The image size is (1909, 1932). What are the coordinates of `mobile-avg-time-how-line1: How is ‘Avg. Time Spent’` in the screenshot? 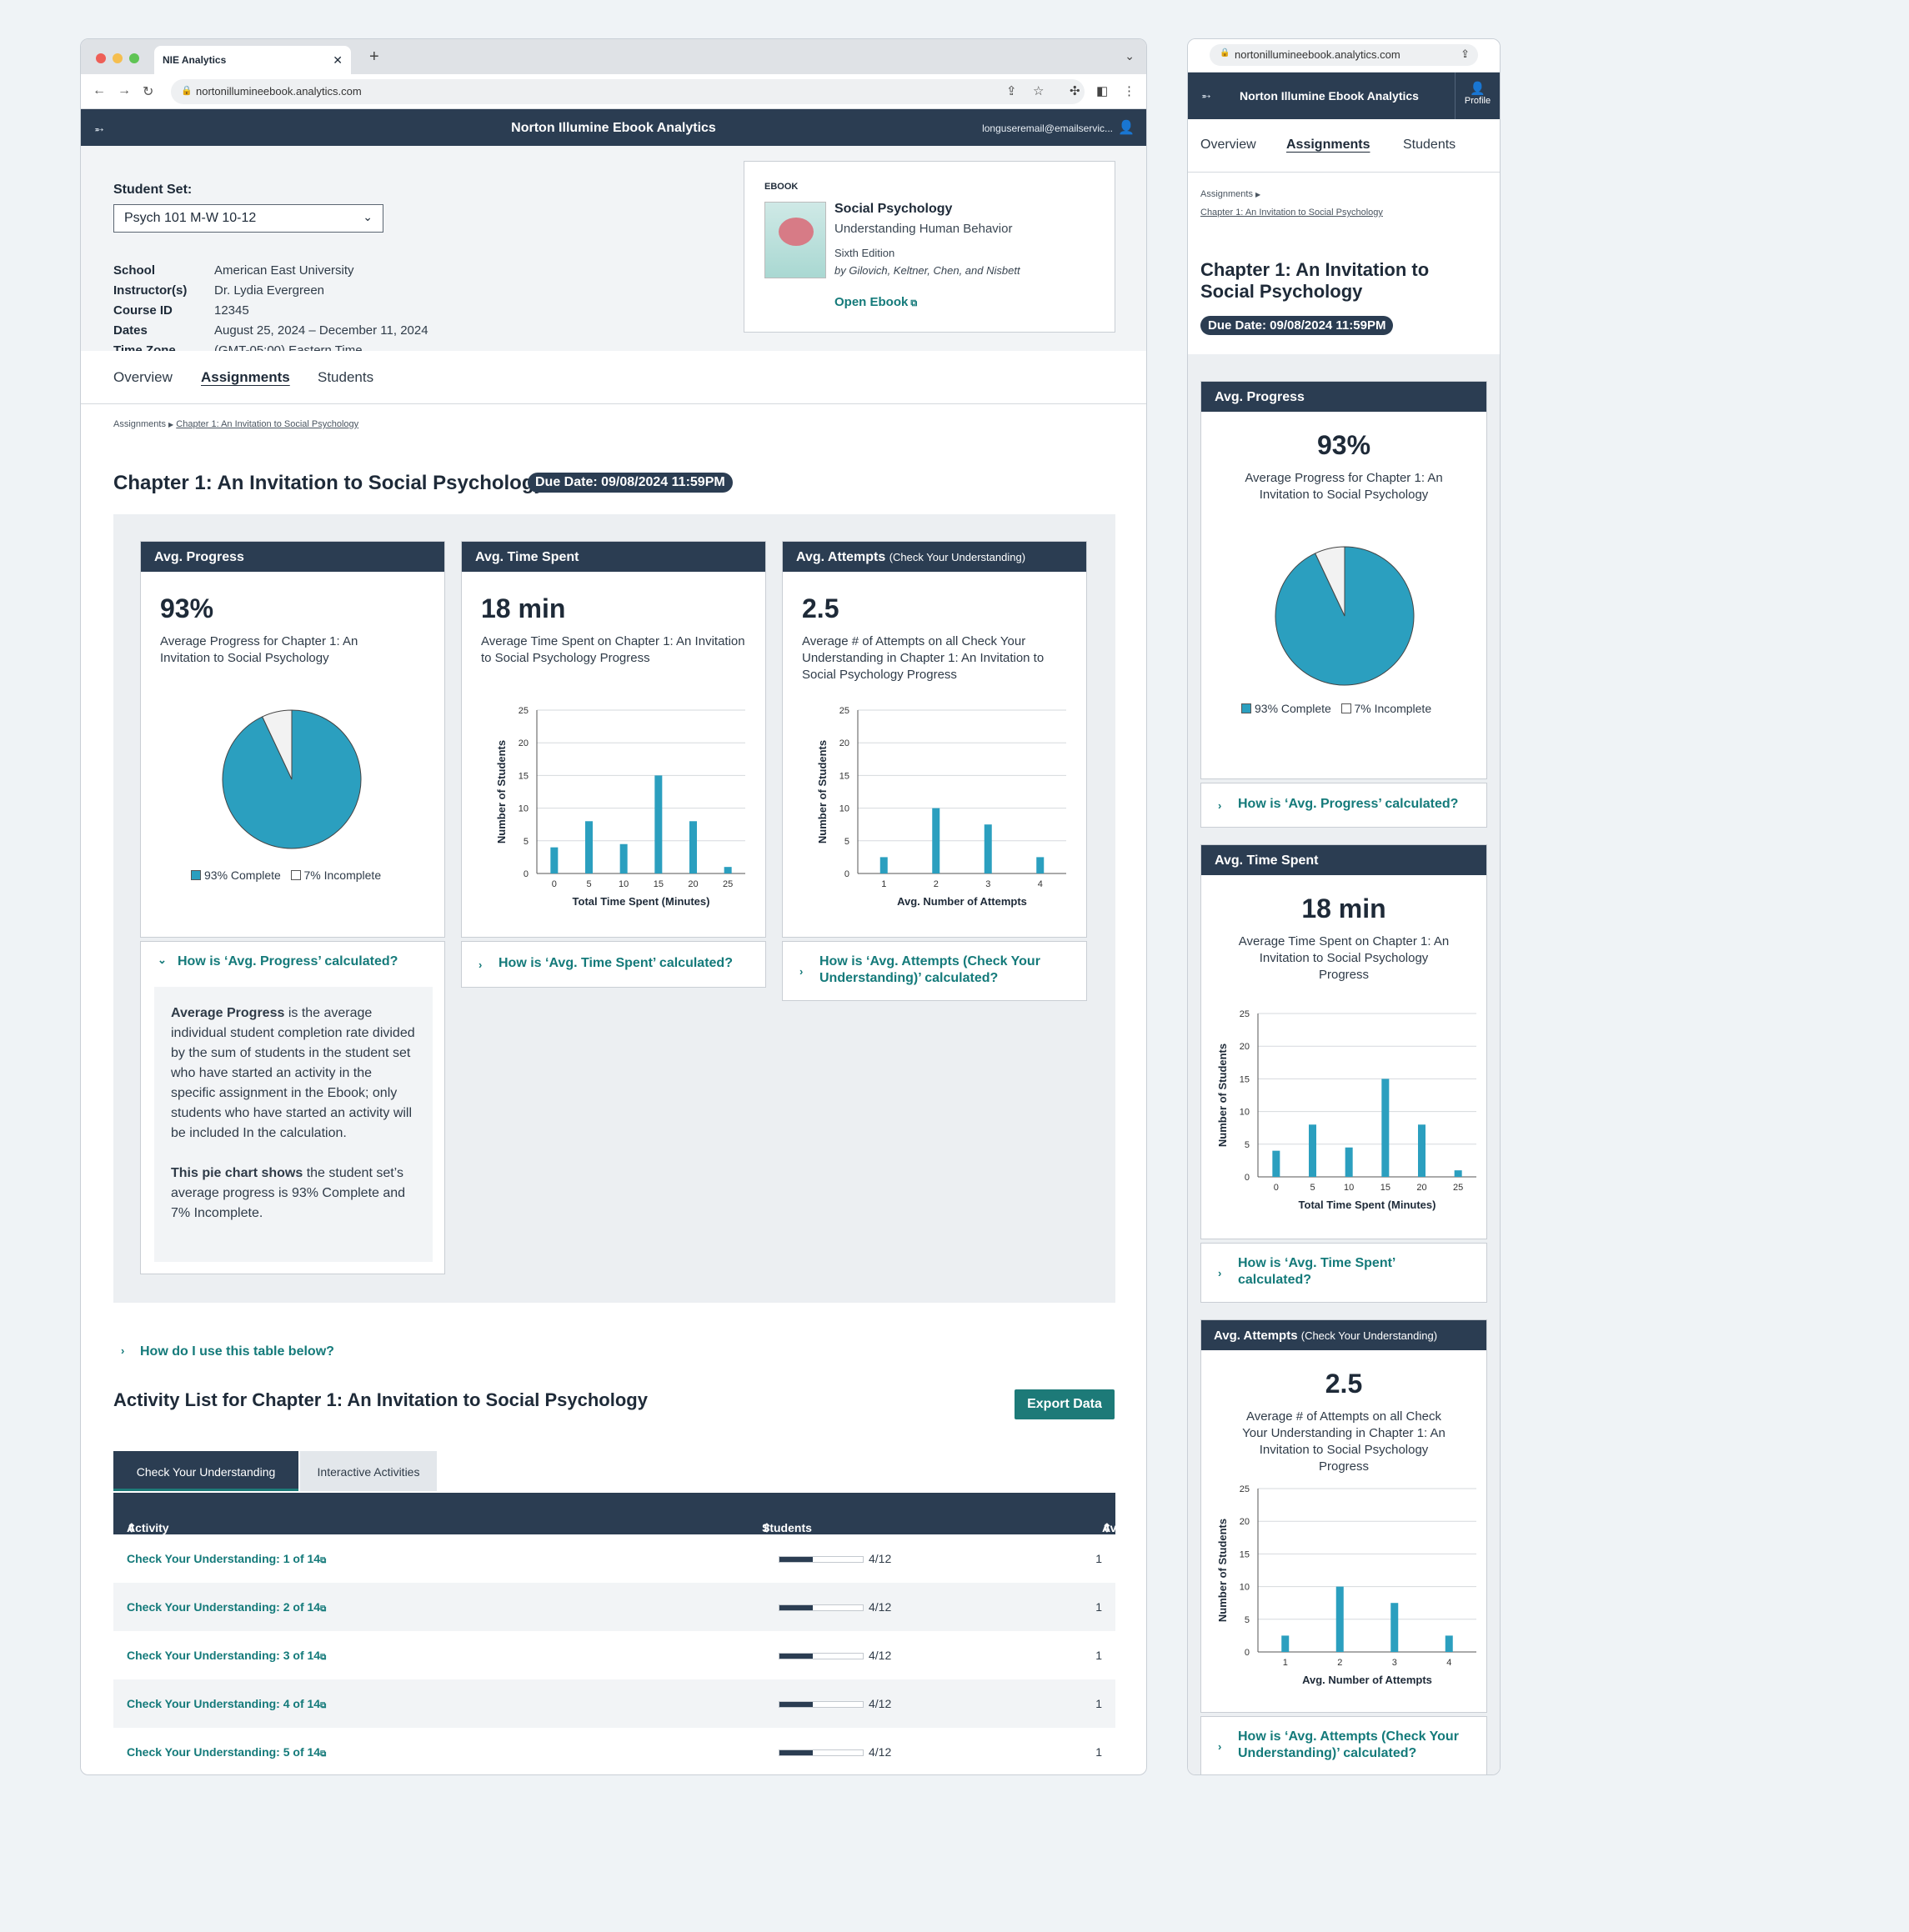 It's located at (1317, 1263).